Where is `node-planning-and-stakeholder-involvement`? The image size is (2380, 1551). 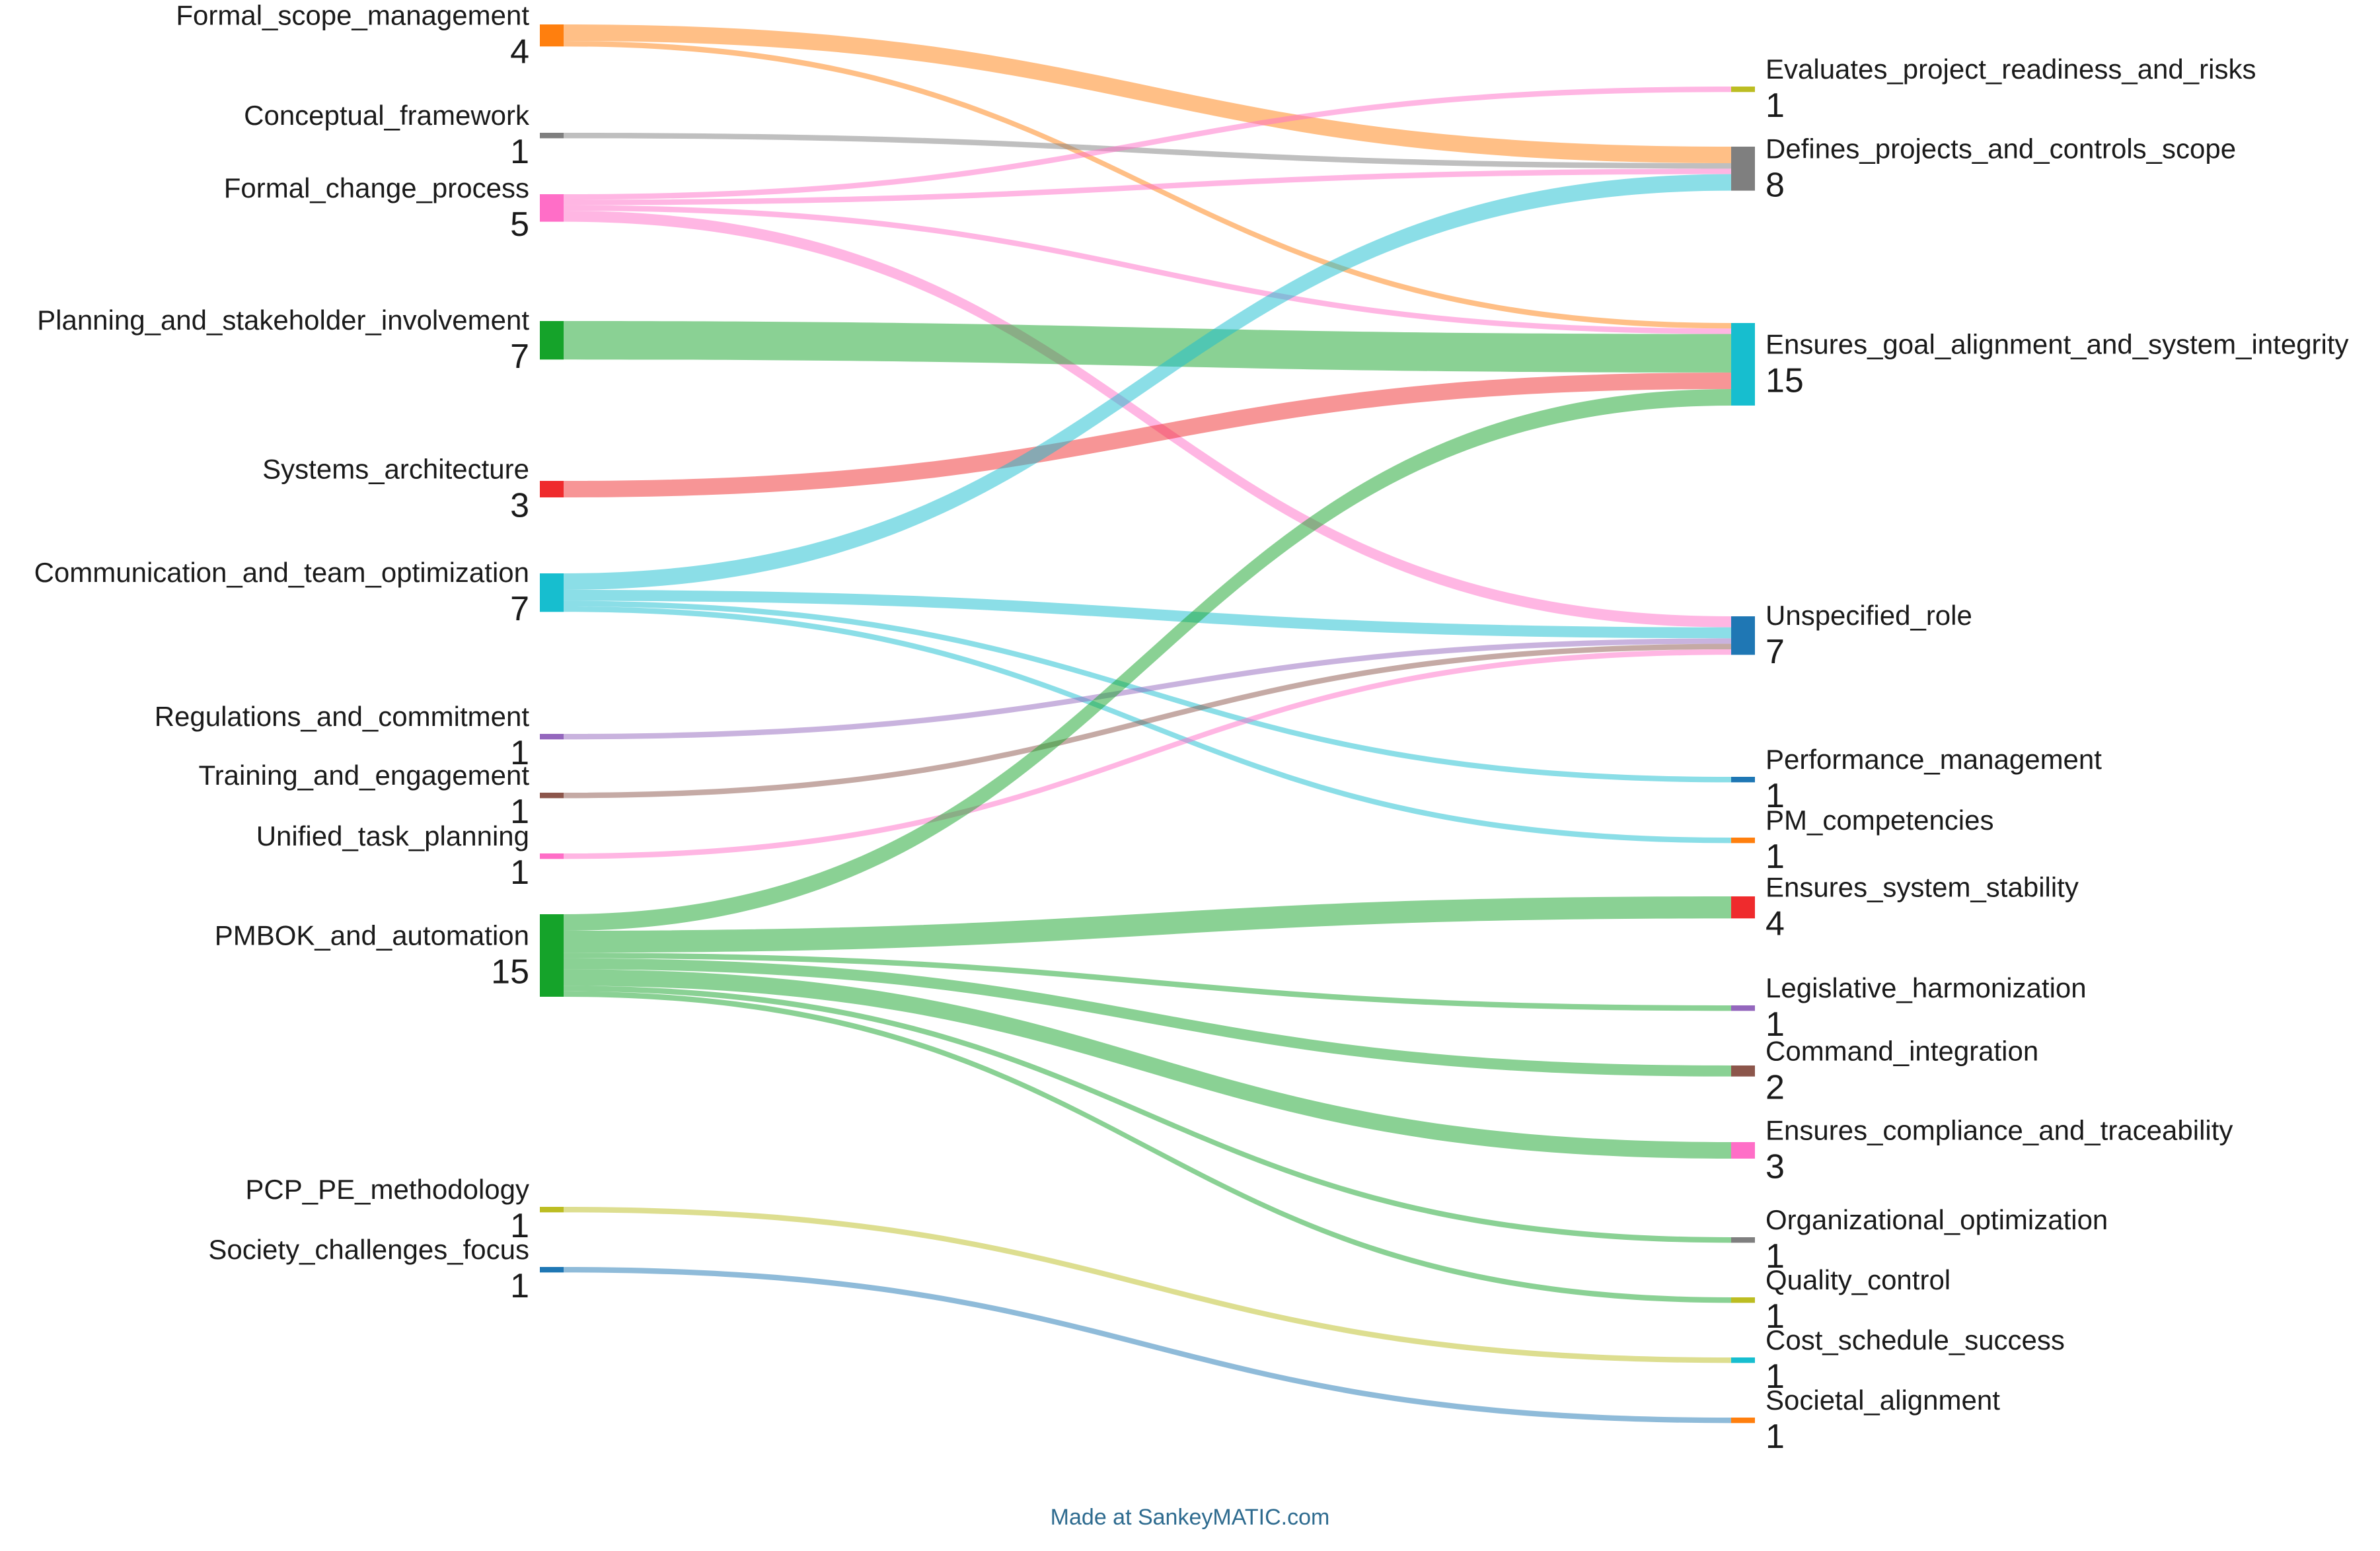
node-planning-and-stakeholder-involvement is located at coordinates (552, 340).